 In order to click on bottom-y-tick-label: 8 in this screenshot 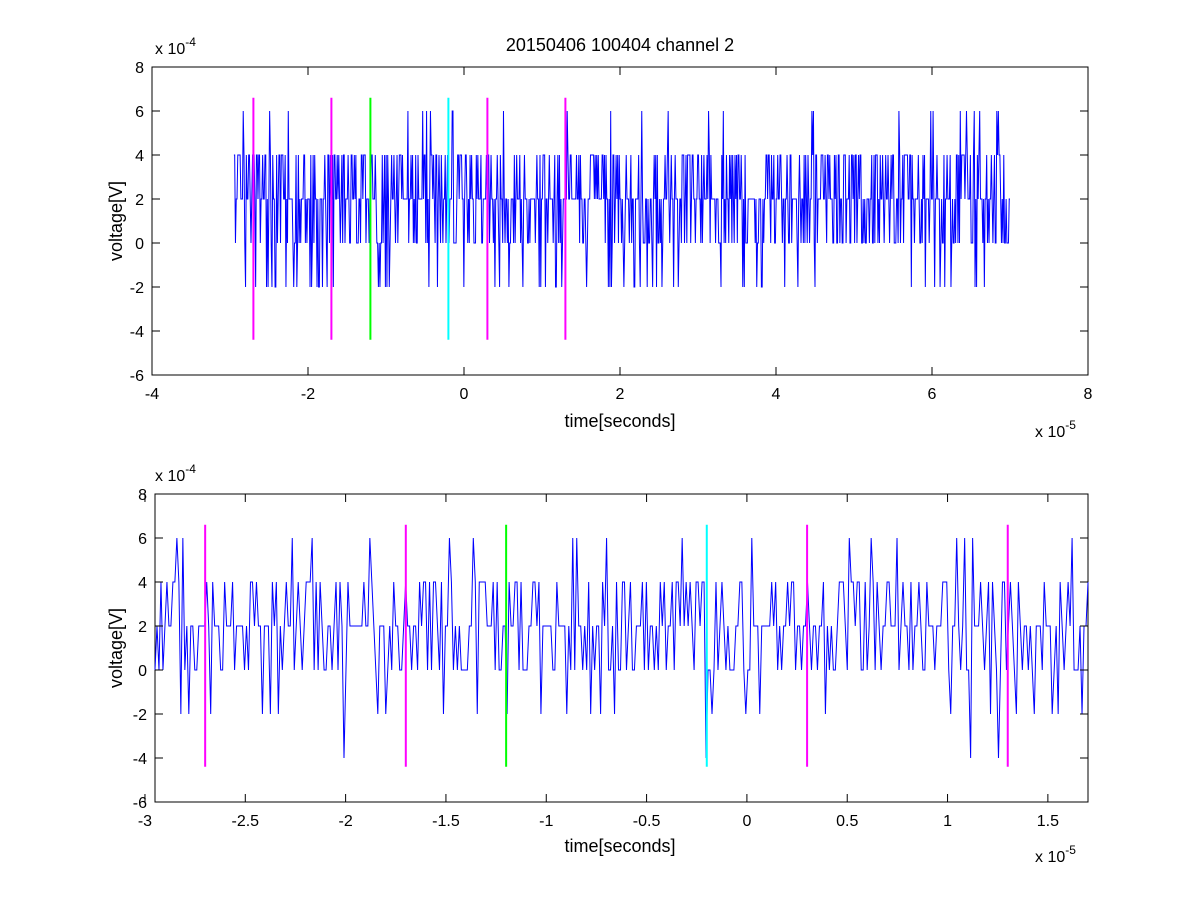, I will do `click(142, 495)`.